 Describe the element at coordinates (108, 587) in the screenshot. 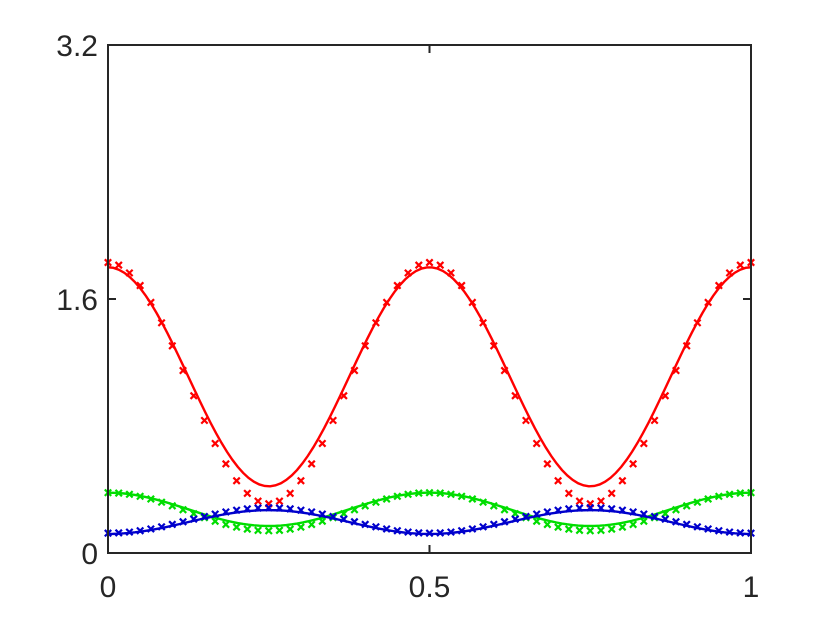

I see `x-tick-label: 0` at that location.